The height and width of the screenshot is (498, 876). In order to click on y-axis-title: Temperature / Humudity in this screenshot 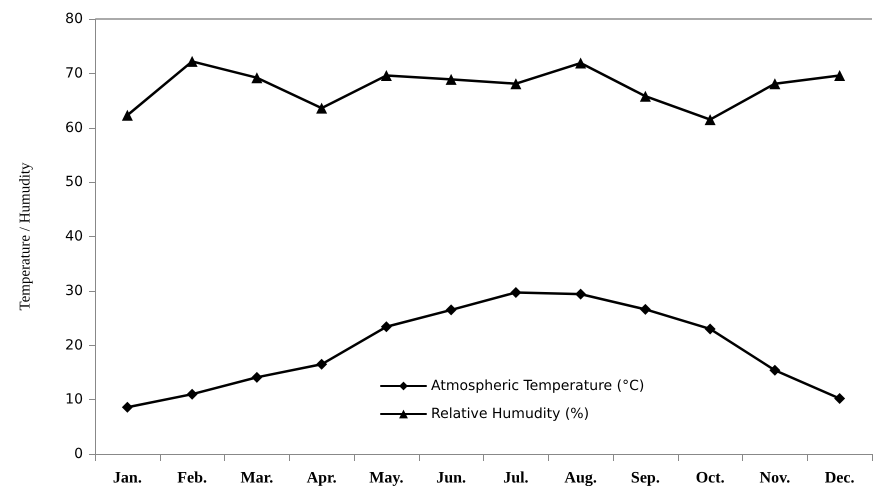, I will do `click(26, 236)`.